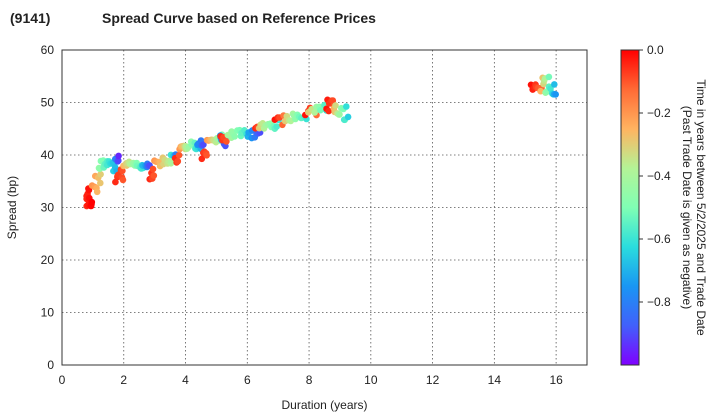  What do you see at coordinates (48, 155) in the screenshot?
I see `y-tick-label: 40` at bounding box center [48, 155].